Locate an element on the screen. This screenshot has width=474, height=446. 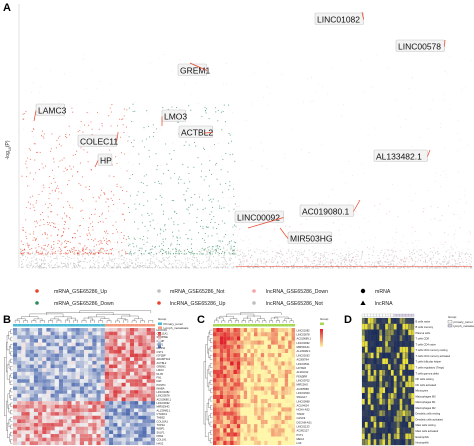
gene-leader-line is located at coordinates (284, 233).